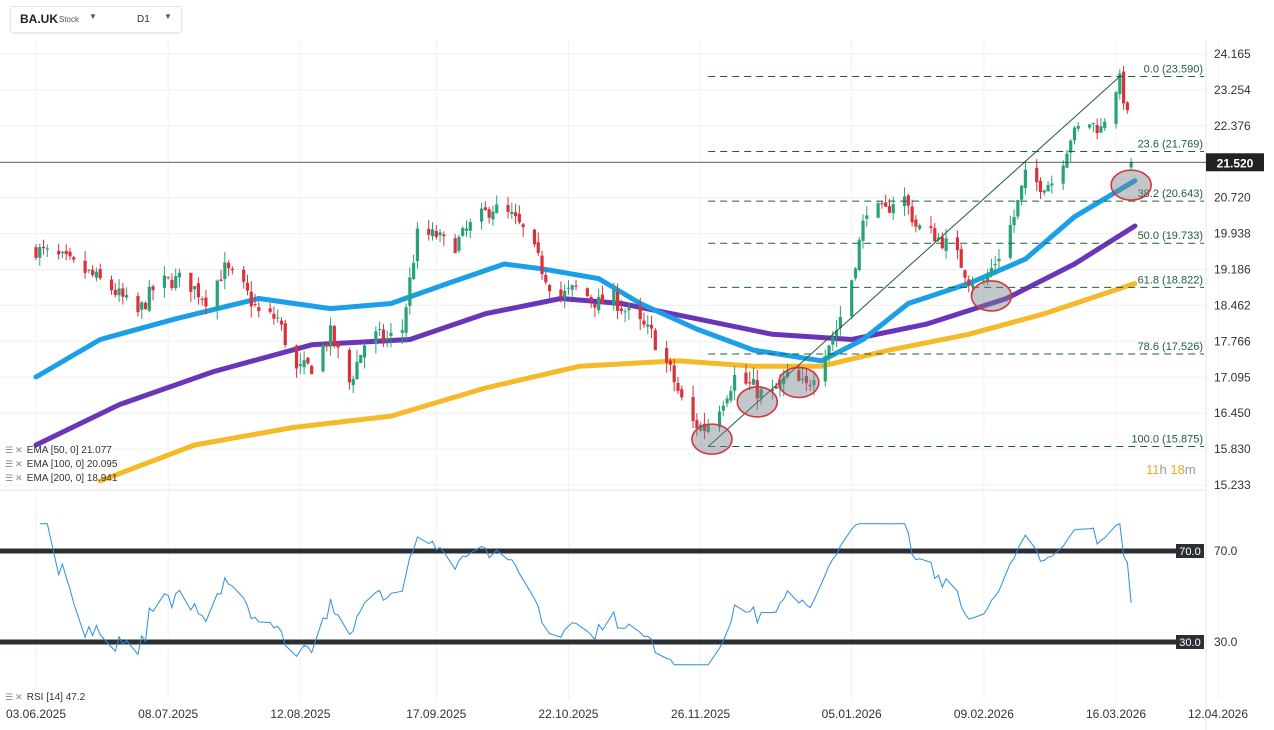  I want to click on symbol-selector: BA.UK Stock ▼ D1 ▼, so click(96, 19).